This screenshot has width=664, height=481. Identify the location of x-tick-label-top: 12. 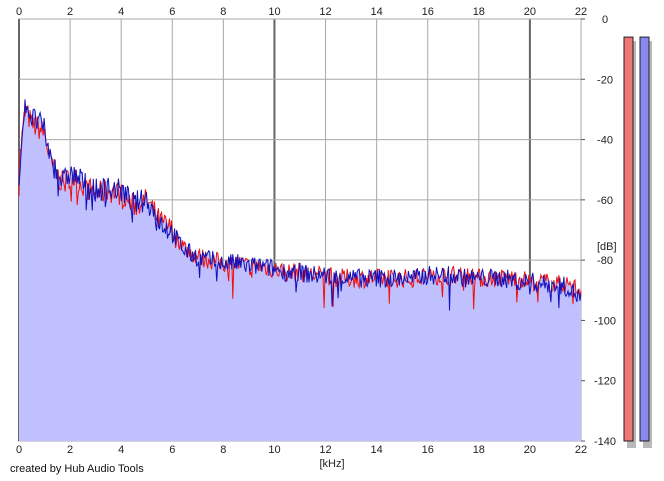
(325, 12).